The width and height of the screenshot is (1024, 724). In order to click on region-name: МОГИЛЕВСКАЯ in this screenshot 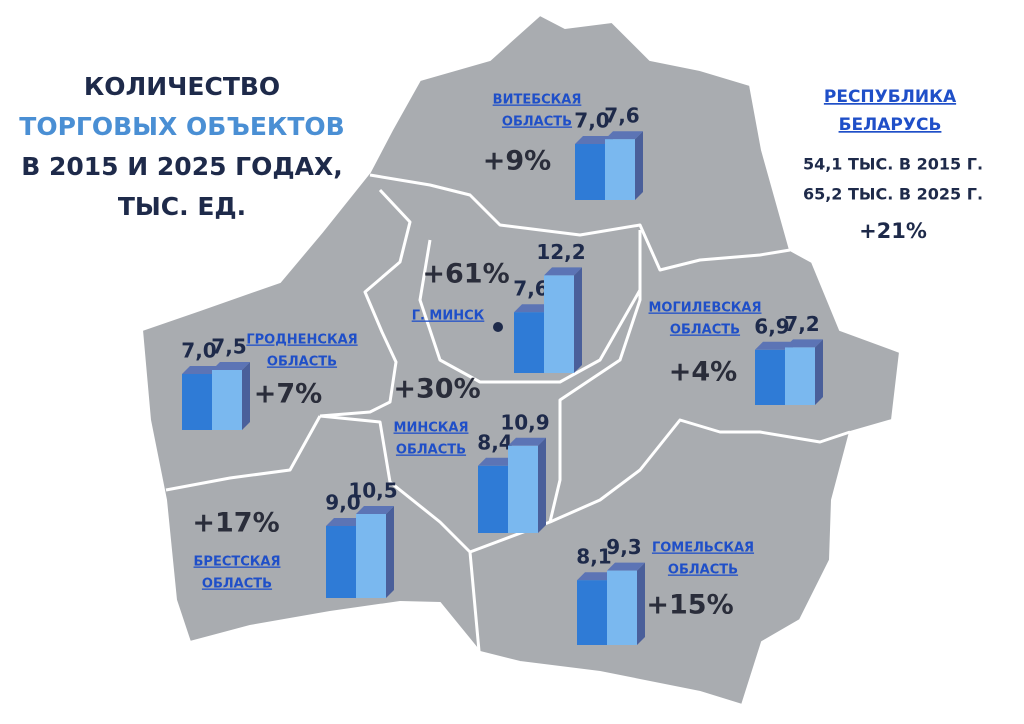, I will do `click(705, 308)`.